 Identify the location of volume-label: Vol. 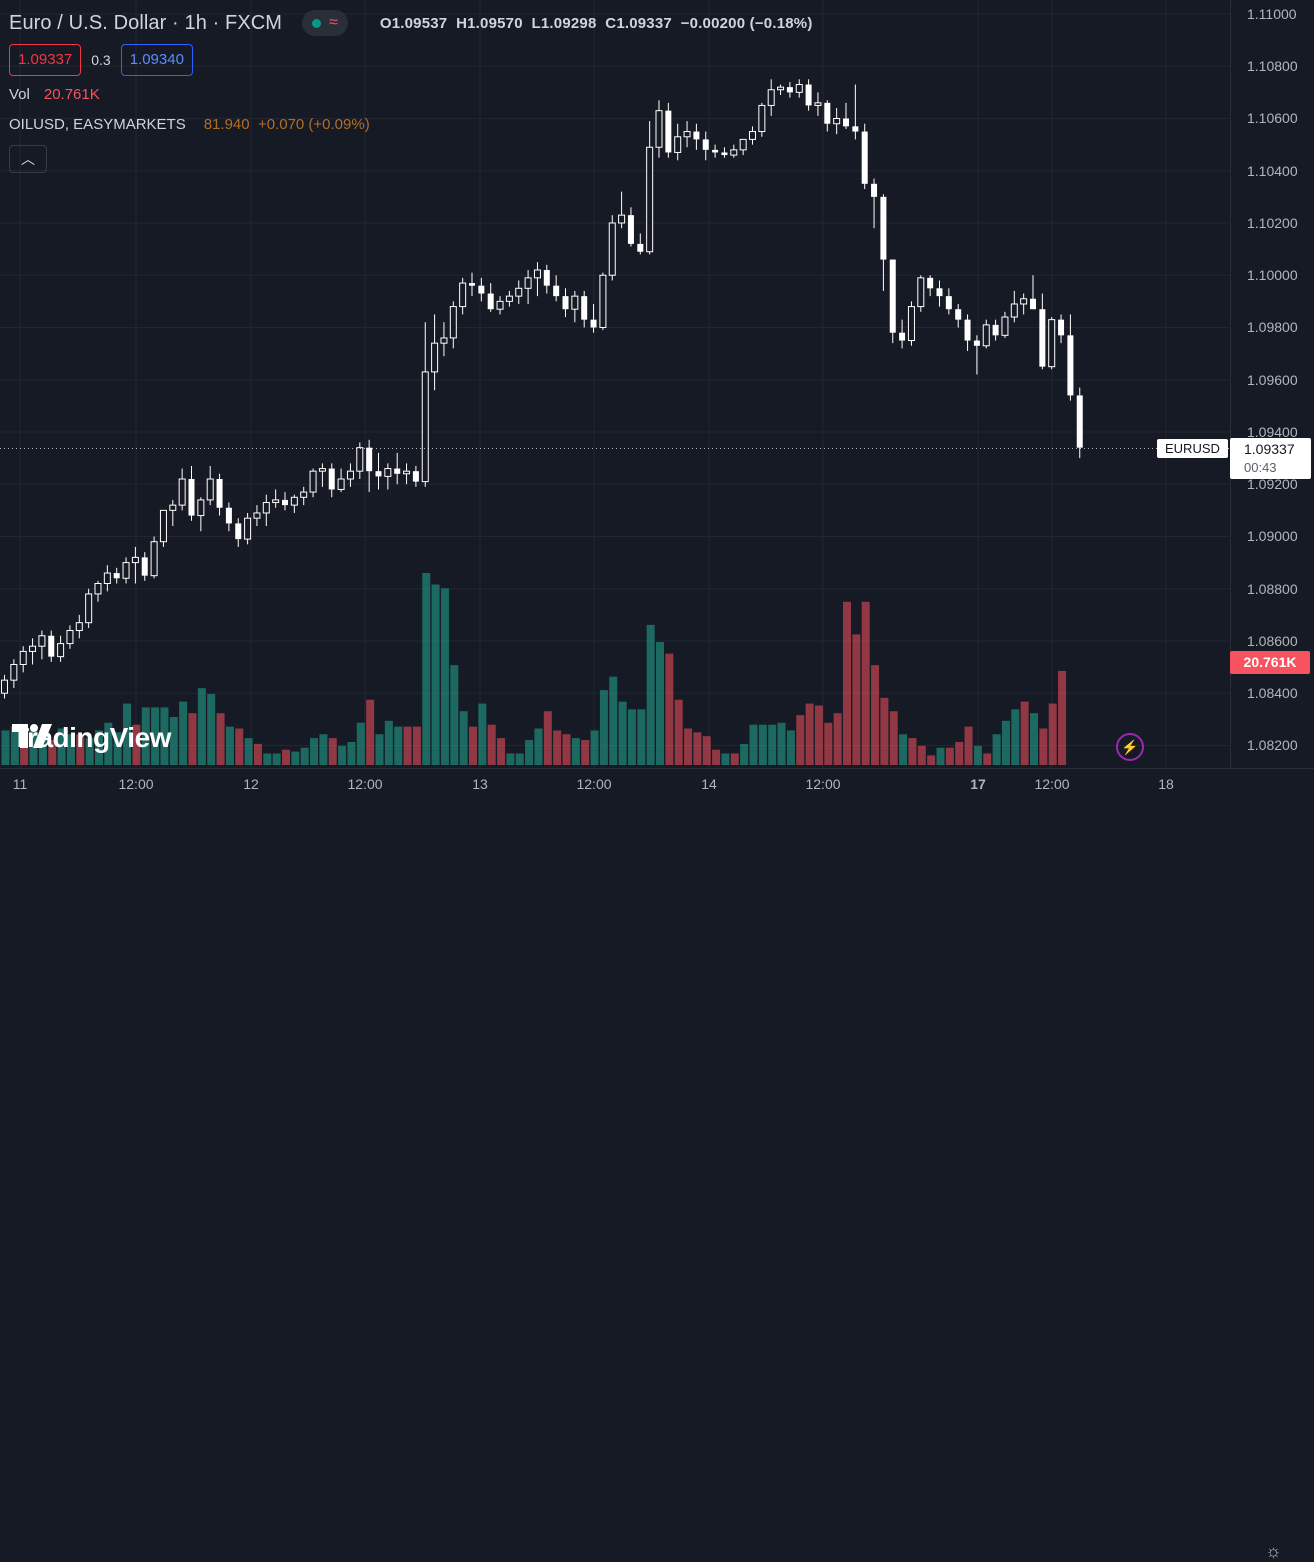
(19, 94).